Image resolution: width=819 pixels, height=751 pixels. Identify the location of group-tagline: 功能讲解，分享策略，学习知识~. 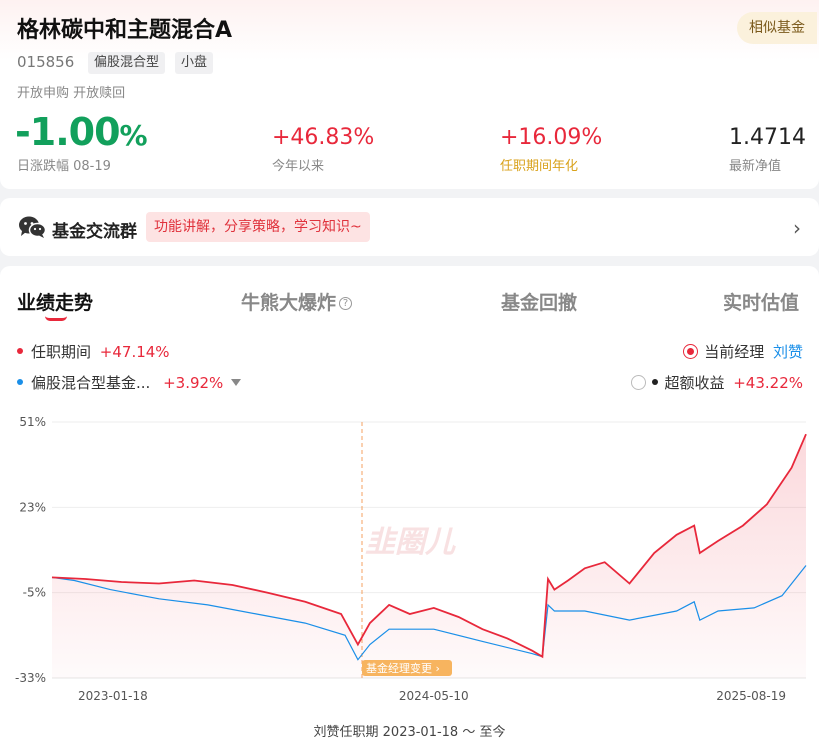
(258, 227).